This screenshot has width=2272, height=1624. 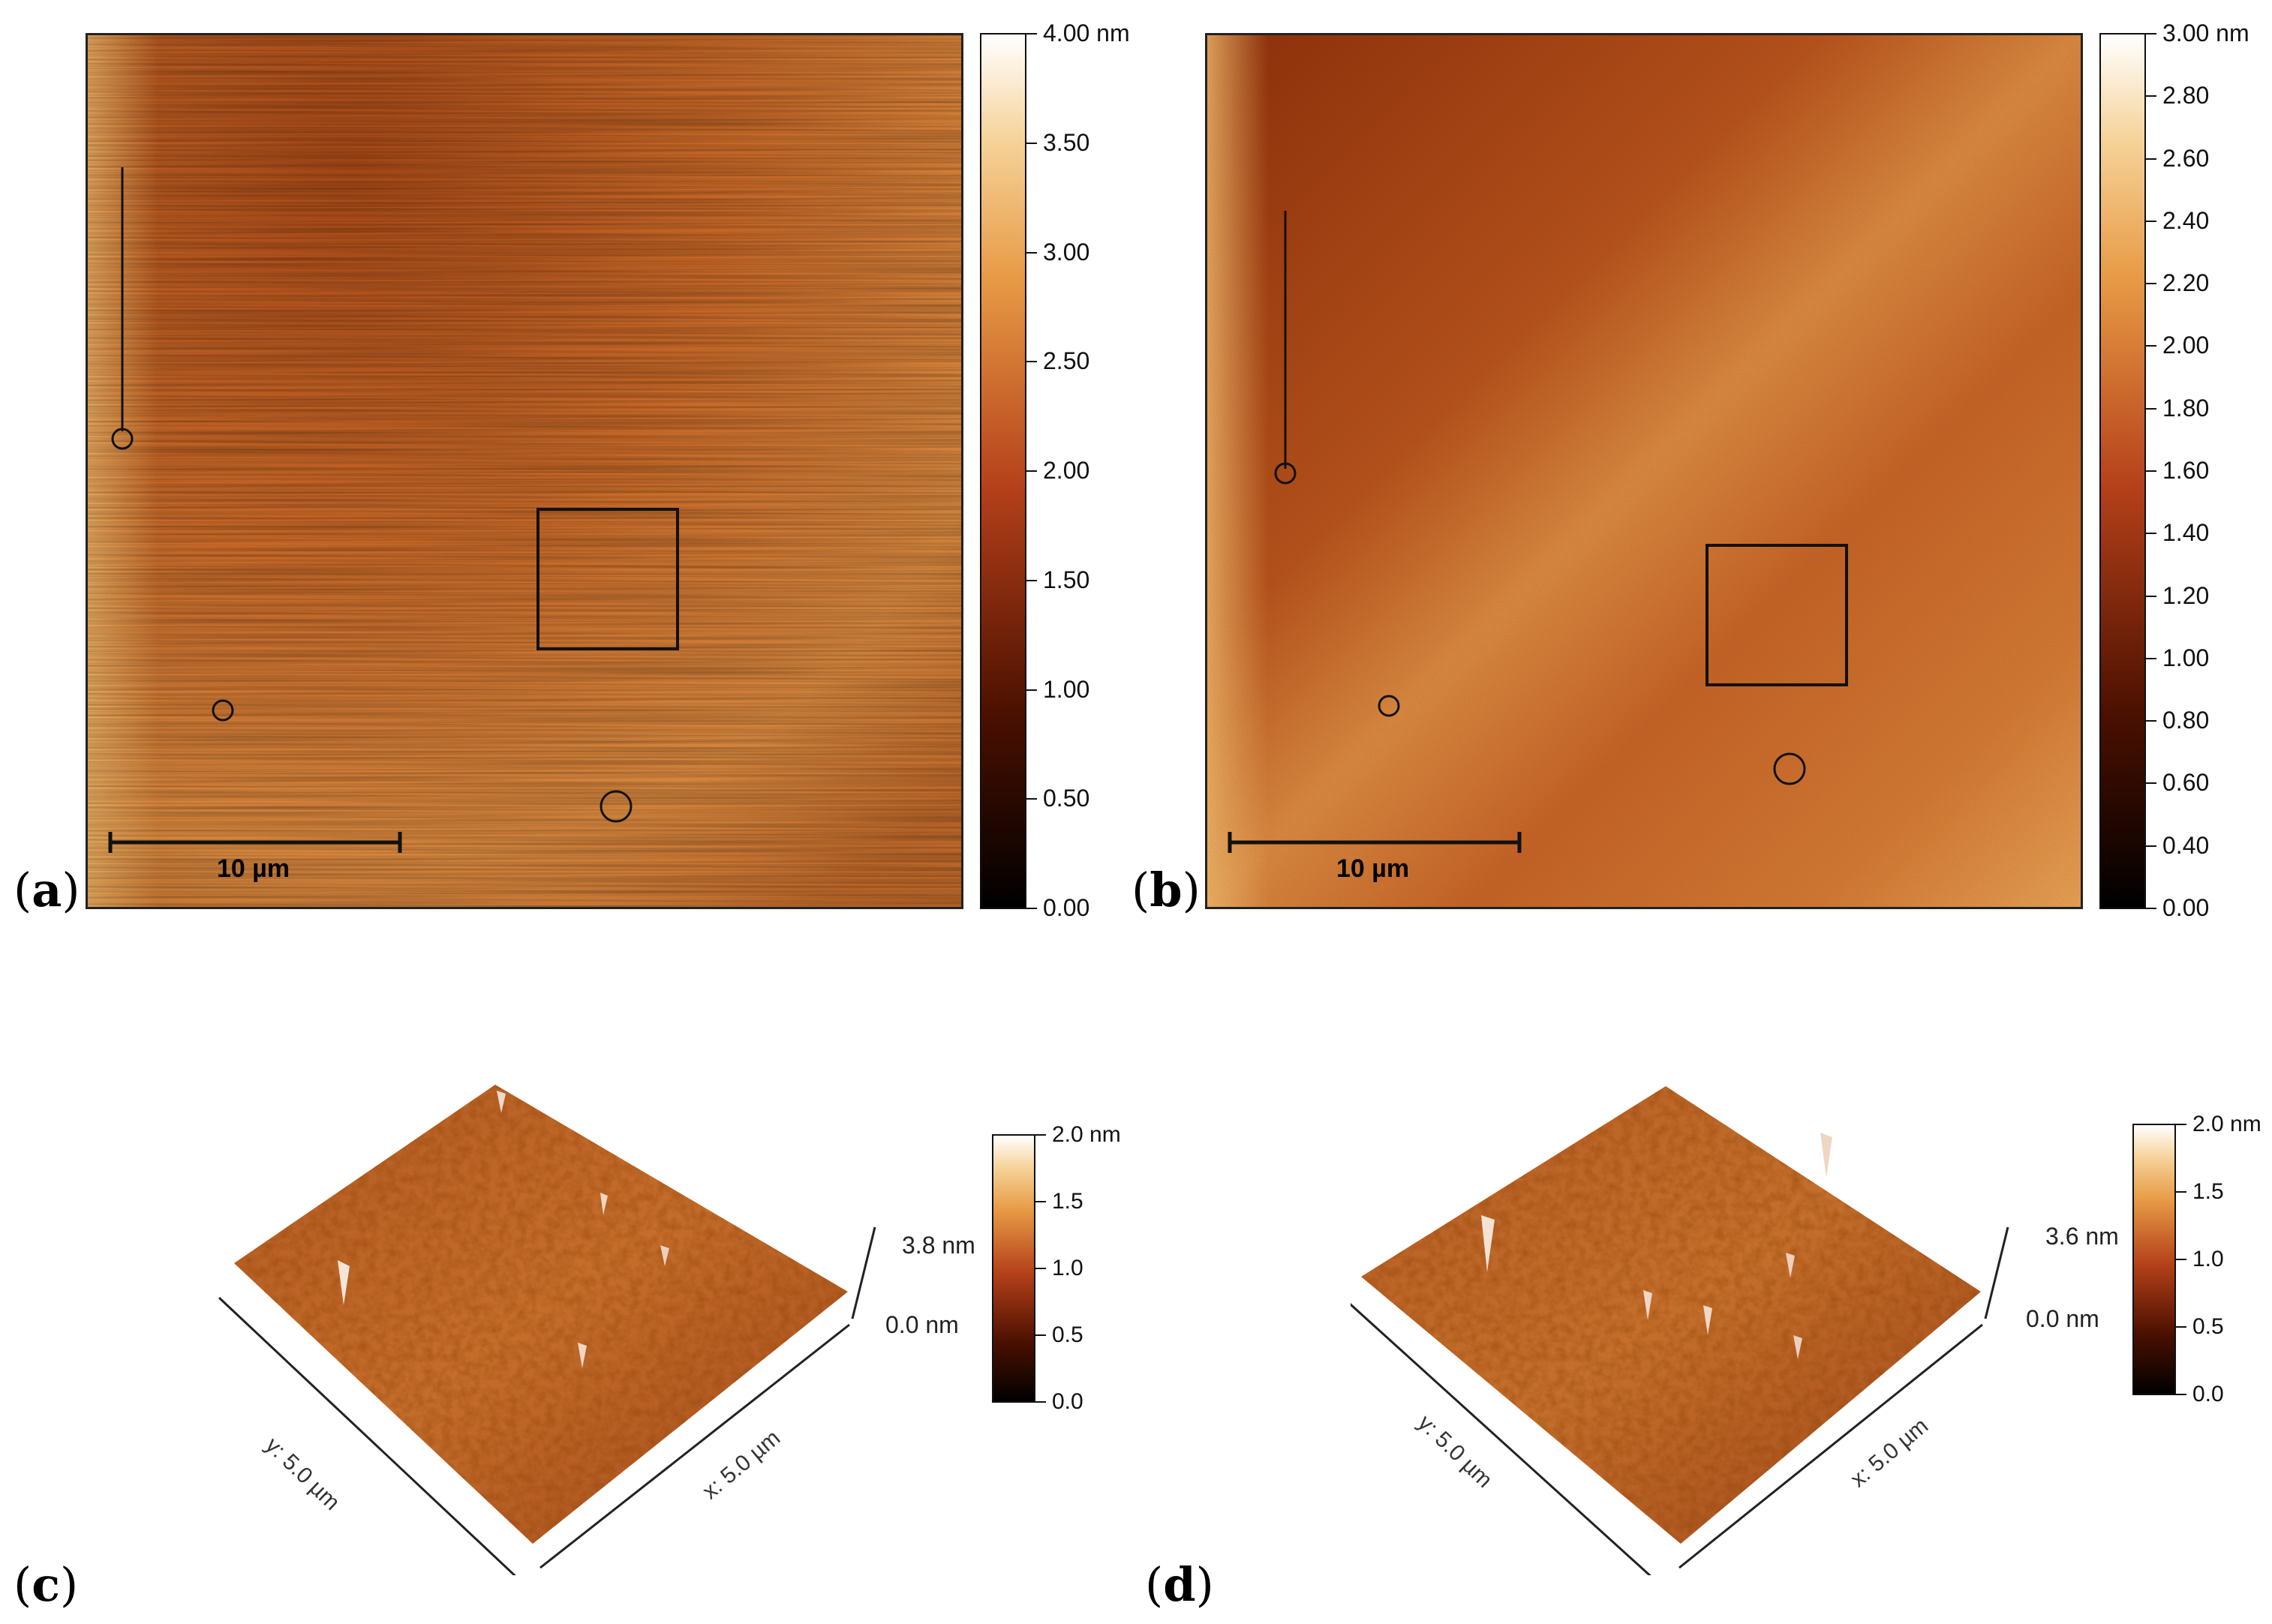 I want to click on z-top-label-d: 3.6 nm, so click(x=2082, y=1236).